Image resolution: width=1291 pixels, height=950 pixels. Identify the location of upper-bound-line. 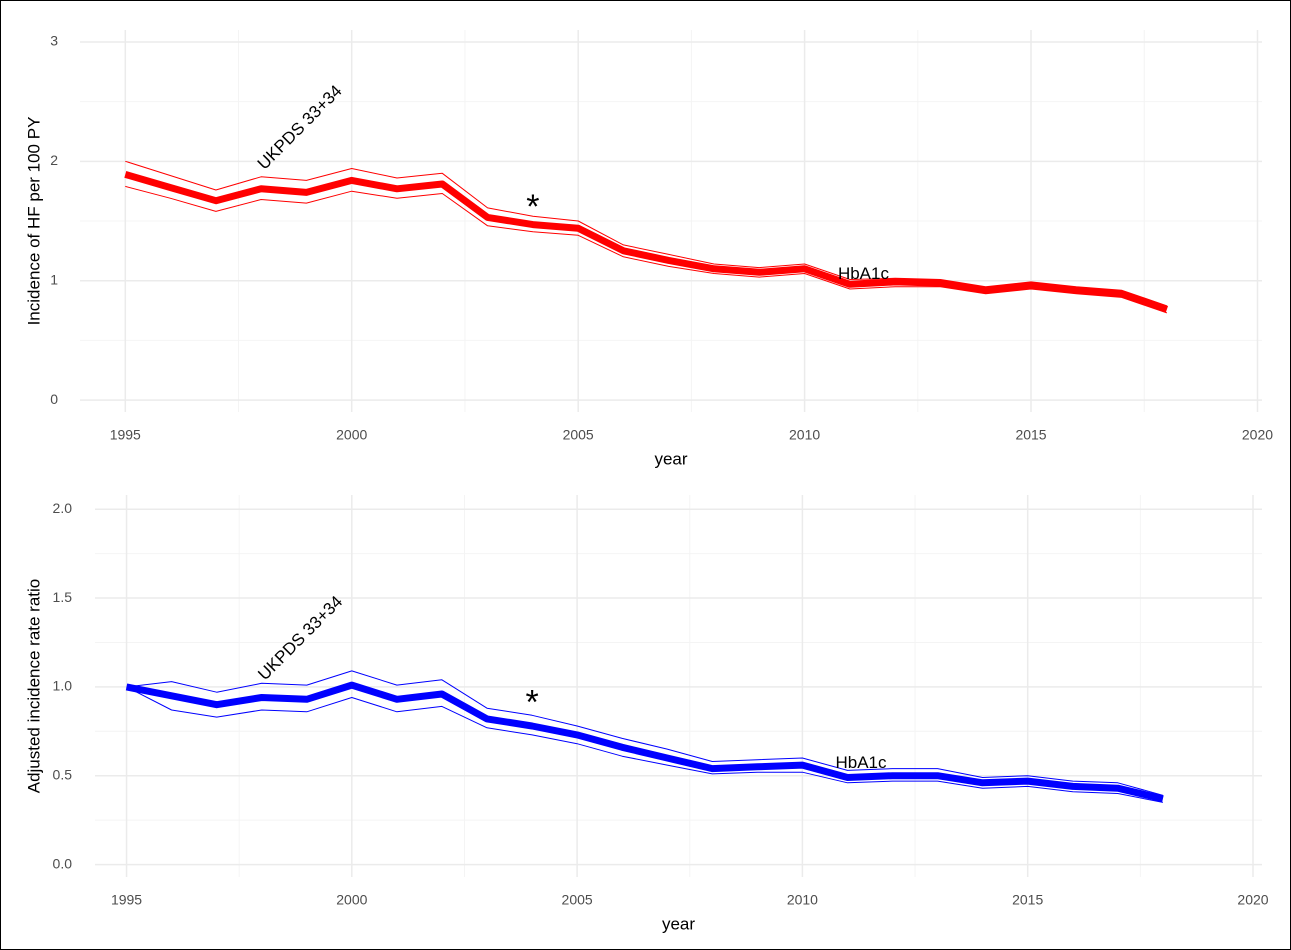
(645, 733).